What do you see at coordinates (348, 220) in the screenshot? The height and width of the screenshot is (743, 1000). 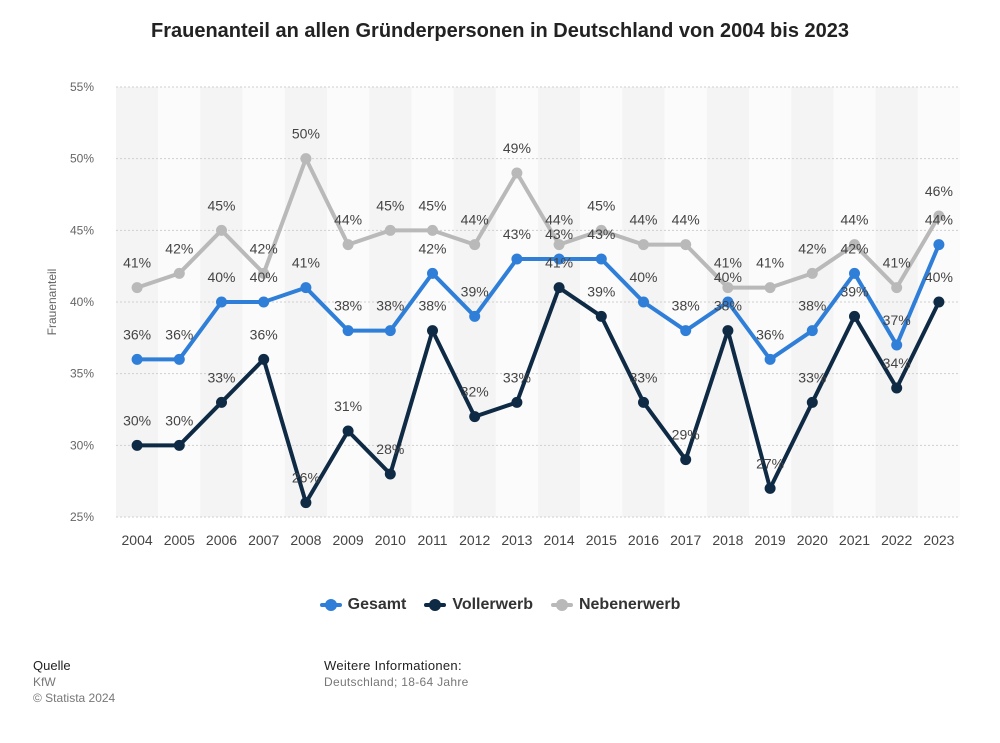 I see `data-label-nebenerwerb-2009: 44%` at bounding box center [348, 220].